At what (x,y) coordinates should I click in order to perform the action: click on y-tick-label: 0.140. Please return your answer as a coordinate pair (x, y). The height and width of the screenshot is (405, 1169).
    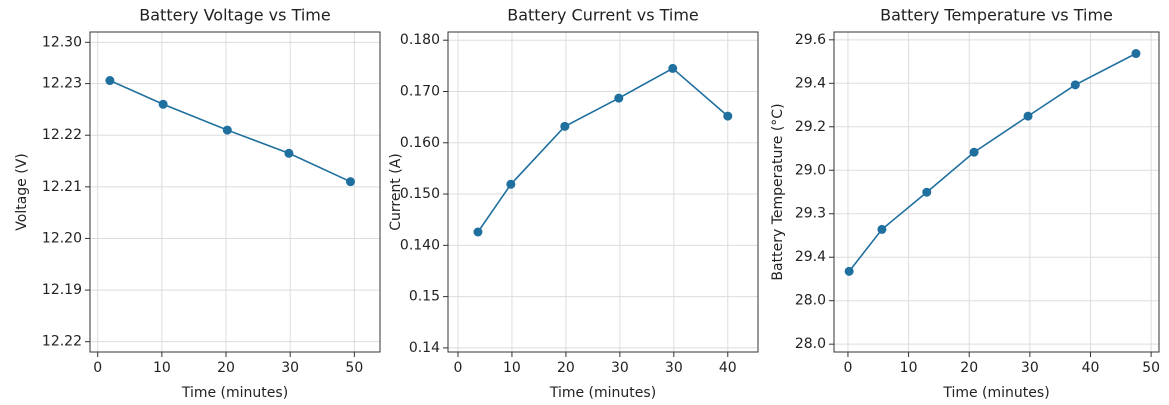
    Looking at the image, I should click on (420, 245).